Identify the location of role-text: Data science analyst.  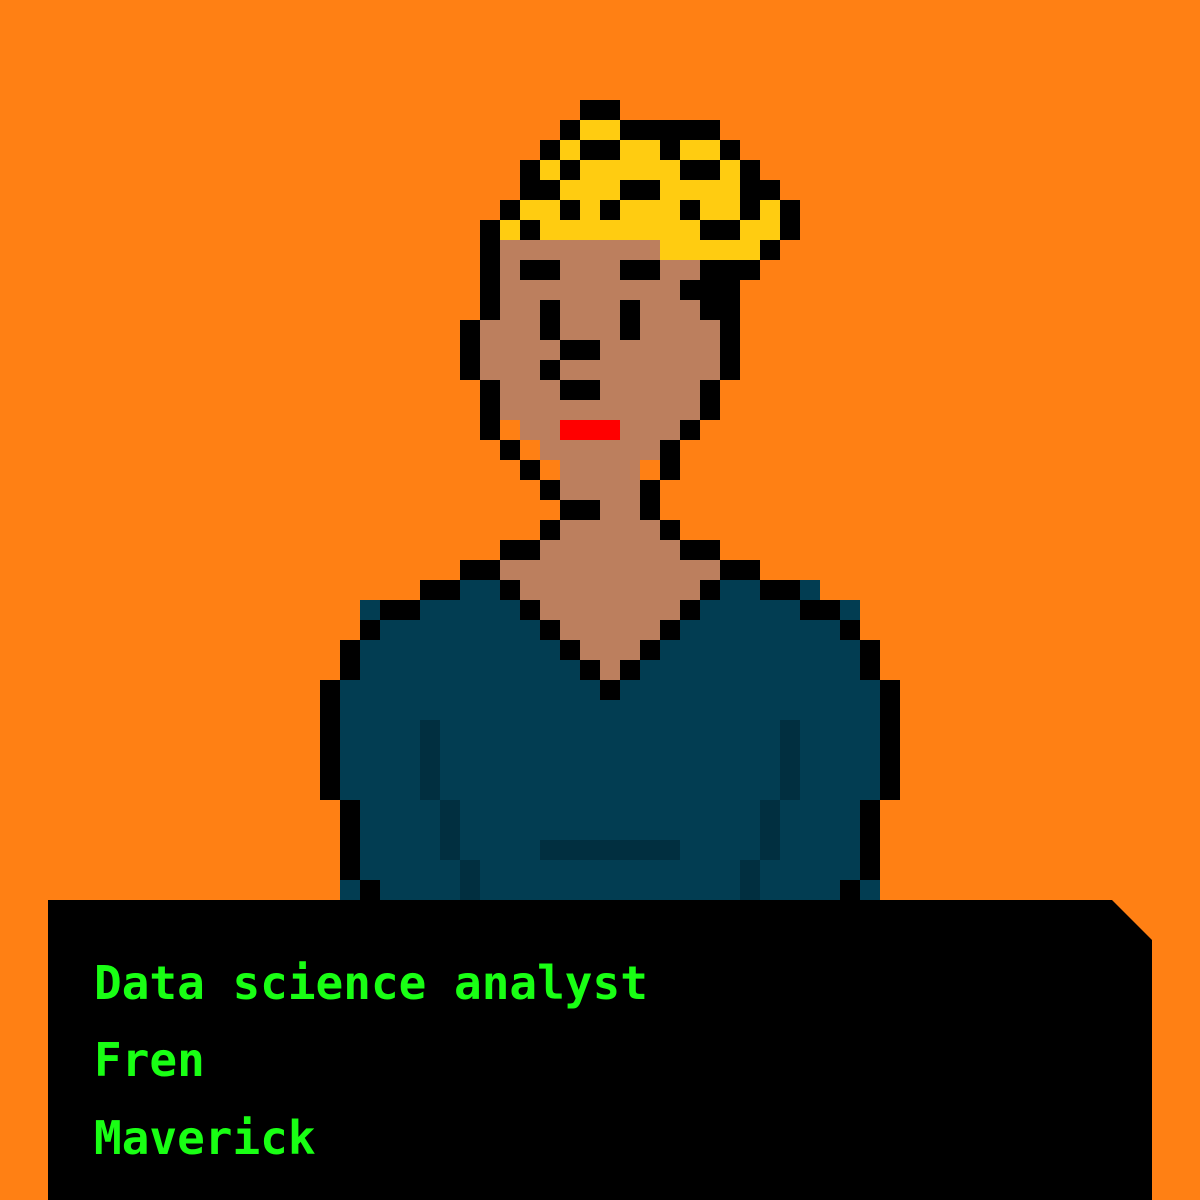
(371, 983).